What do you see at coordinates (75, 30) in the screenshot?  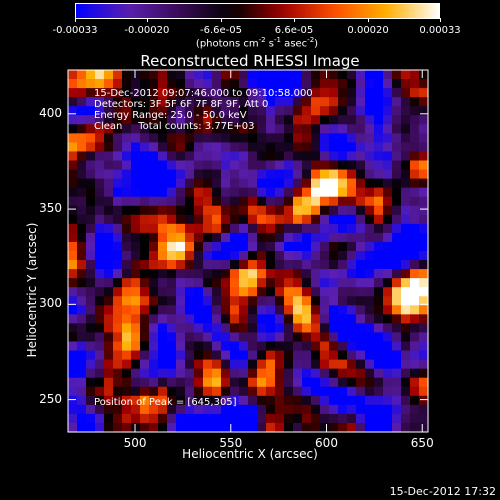 I see `colorbar-tick-label: -0.00033` at bounding box center [75, 30].